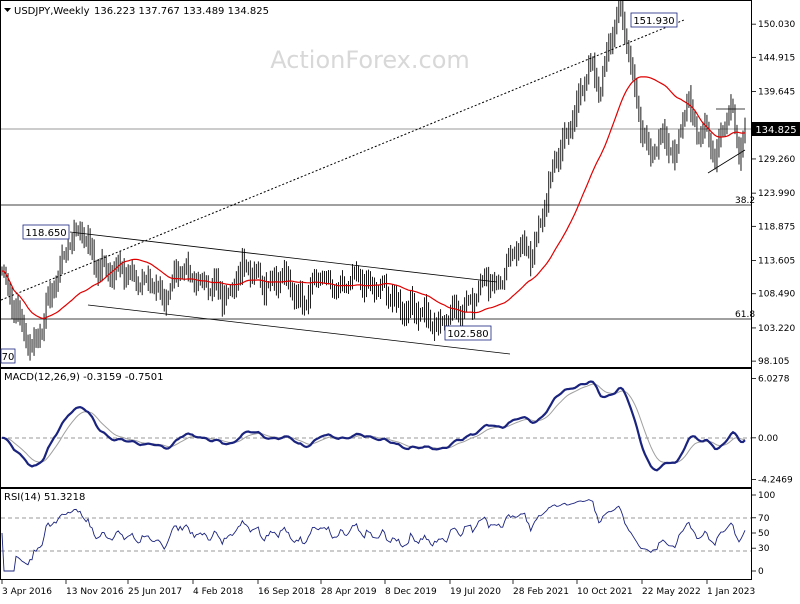 The image size is (800, 604). Describe the element at coordinates (370, 60) in the screenshot. I see `watermark: ActionForex.com` at that location.